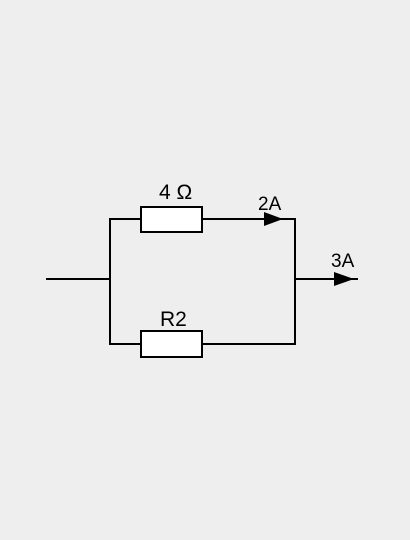 The width and height of the screenshot is (410, 540). I want to click on resistor-bottom, so click(171, 344).